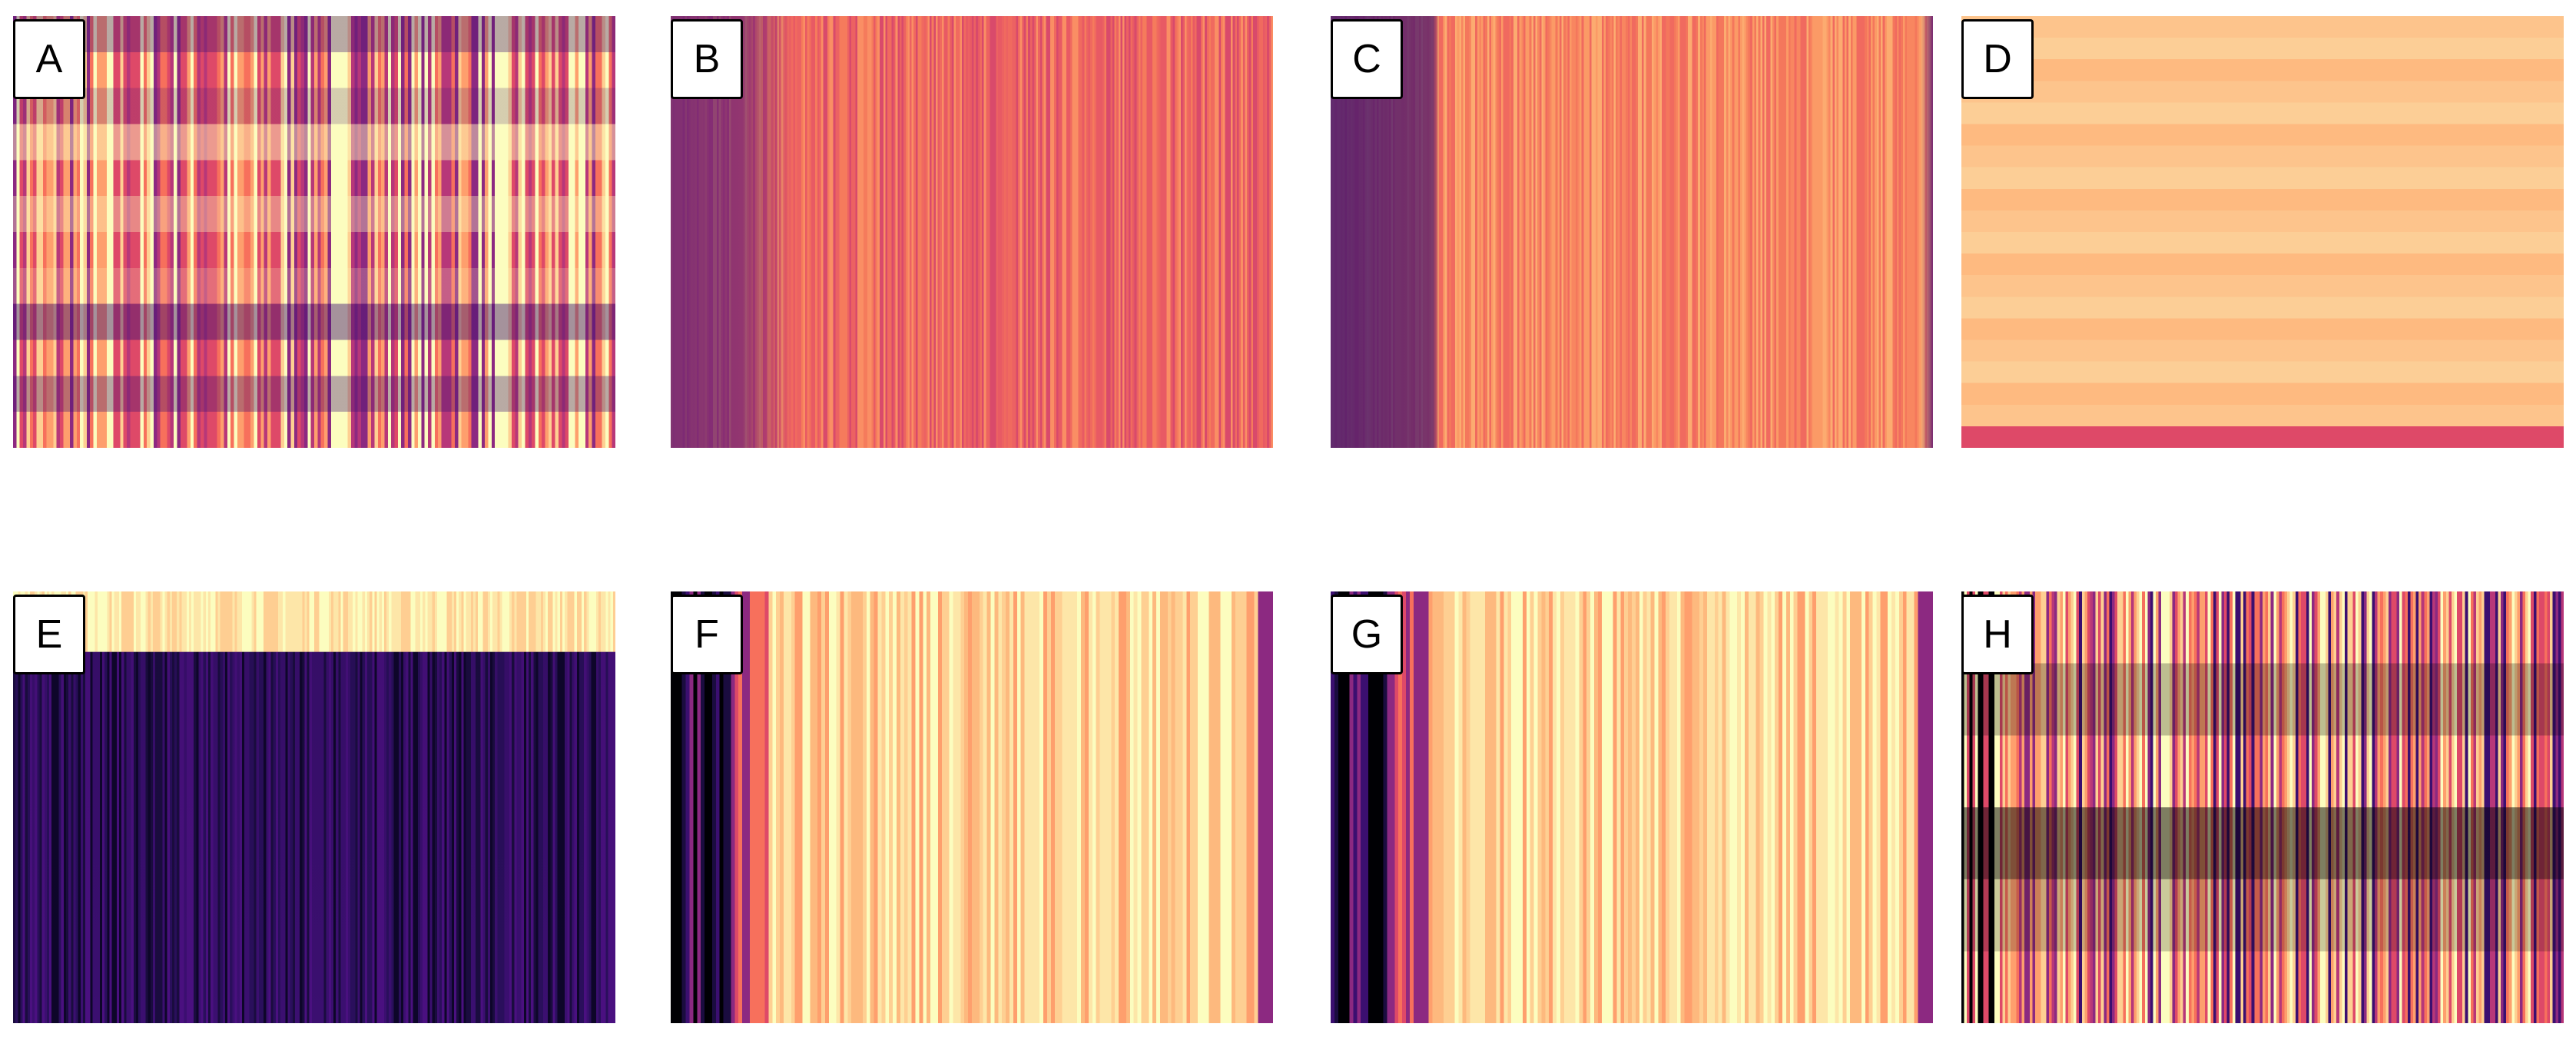  I want to click on panel-label: B, so click(707, 59).